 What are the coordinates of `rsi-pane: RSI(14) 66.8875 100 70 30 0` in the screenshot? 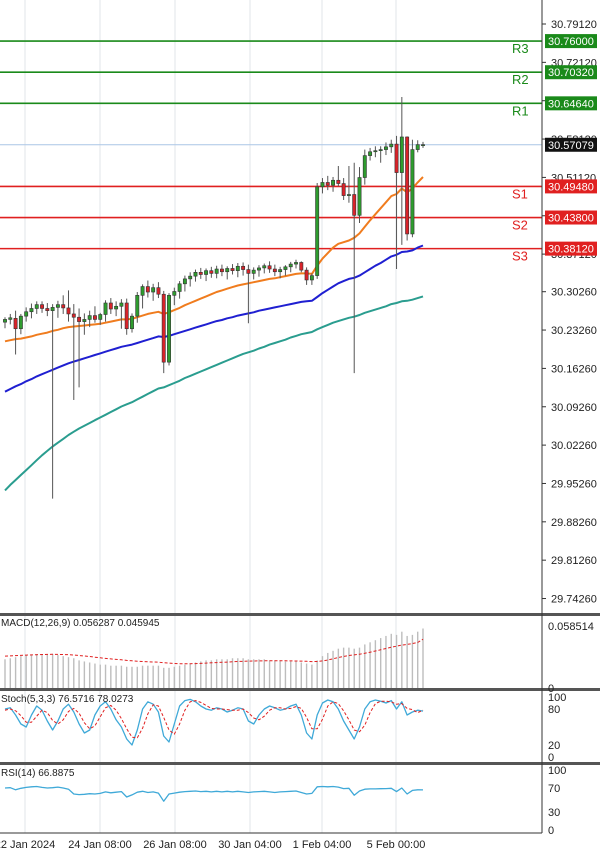 It's located at (283, 801).